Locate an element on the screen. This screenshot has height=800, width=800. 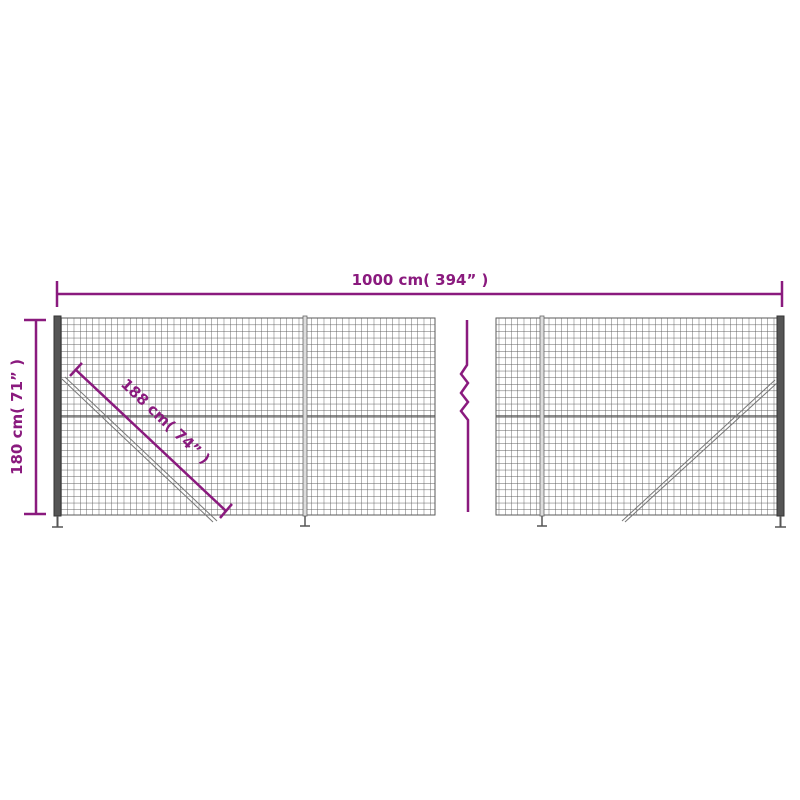
break-symbol-icon is located at coordinates (464, 416).